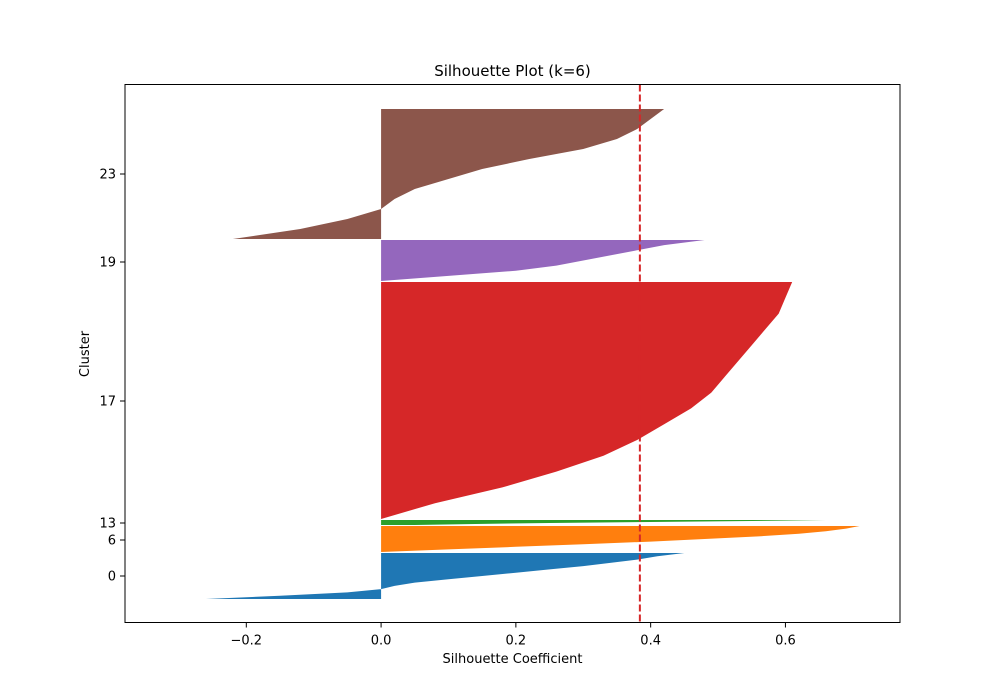 The image size is (1000, 700). I want to click on y-tick-label: 0, so click(112, 577).